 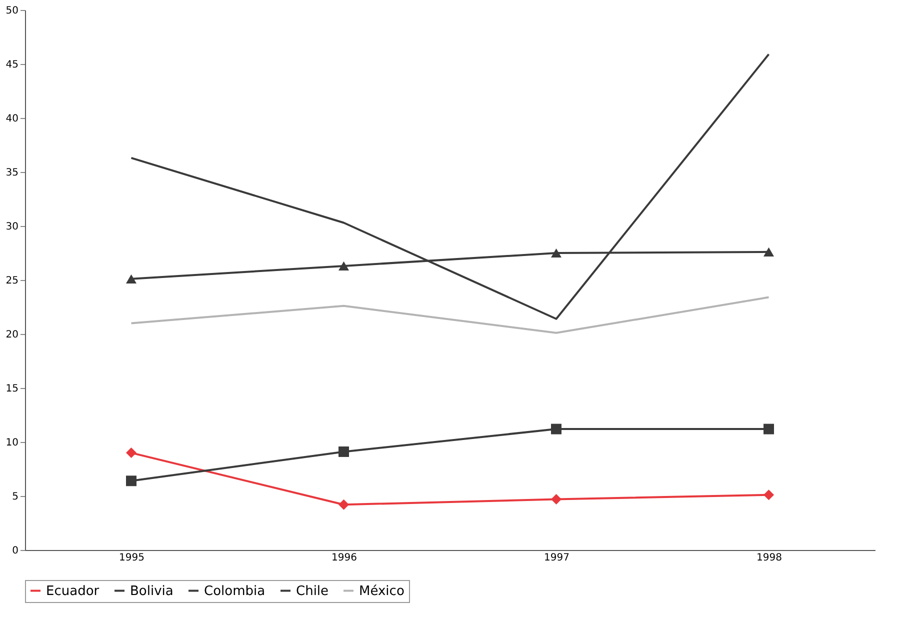 I want to click on legend-label: Ecuador, so click(x=73, y=591).